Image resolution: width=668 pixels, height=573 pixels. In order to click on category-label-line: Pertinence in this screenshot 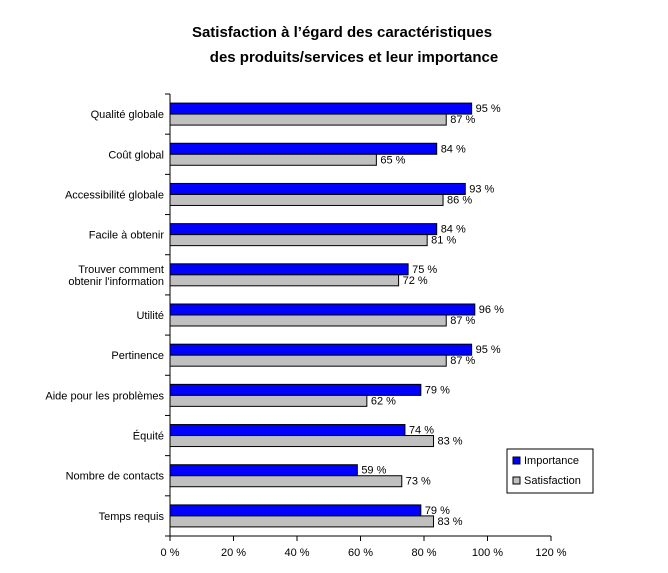, I will do `click(137, 356)`.